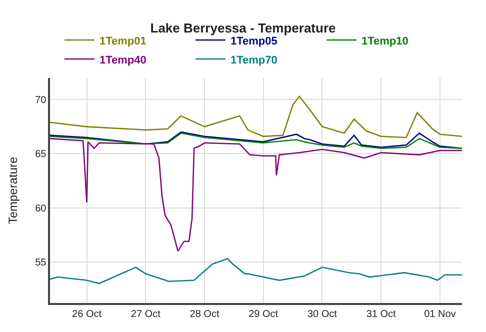 The image size is (486, 332). I want to click on legend-label: 1Temp10, so click(385, 41).